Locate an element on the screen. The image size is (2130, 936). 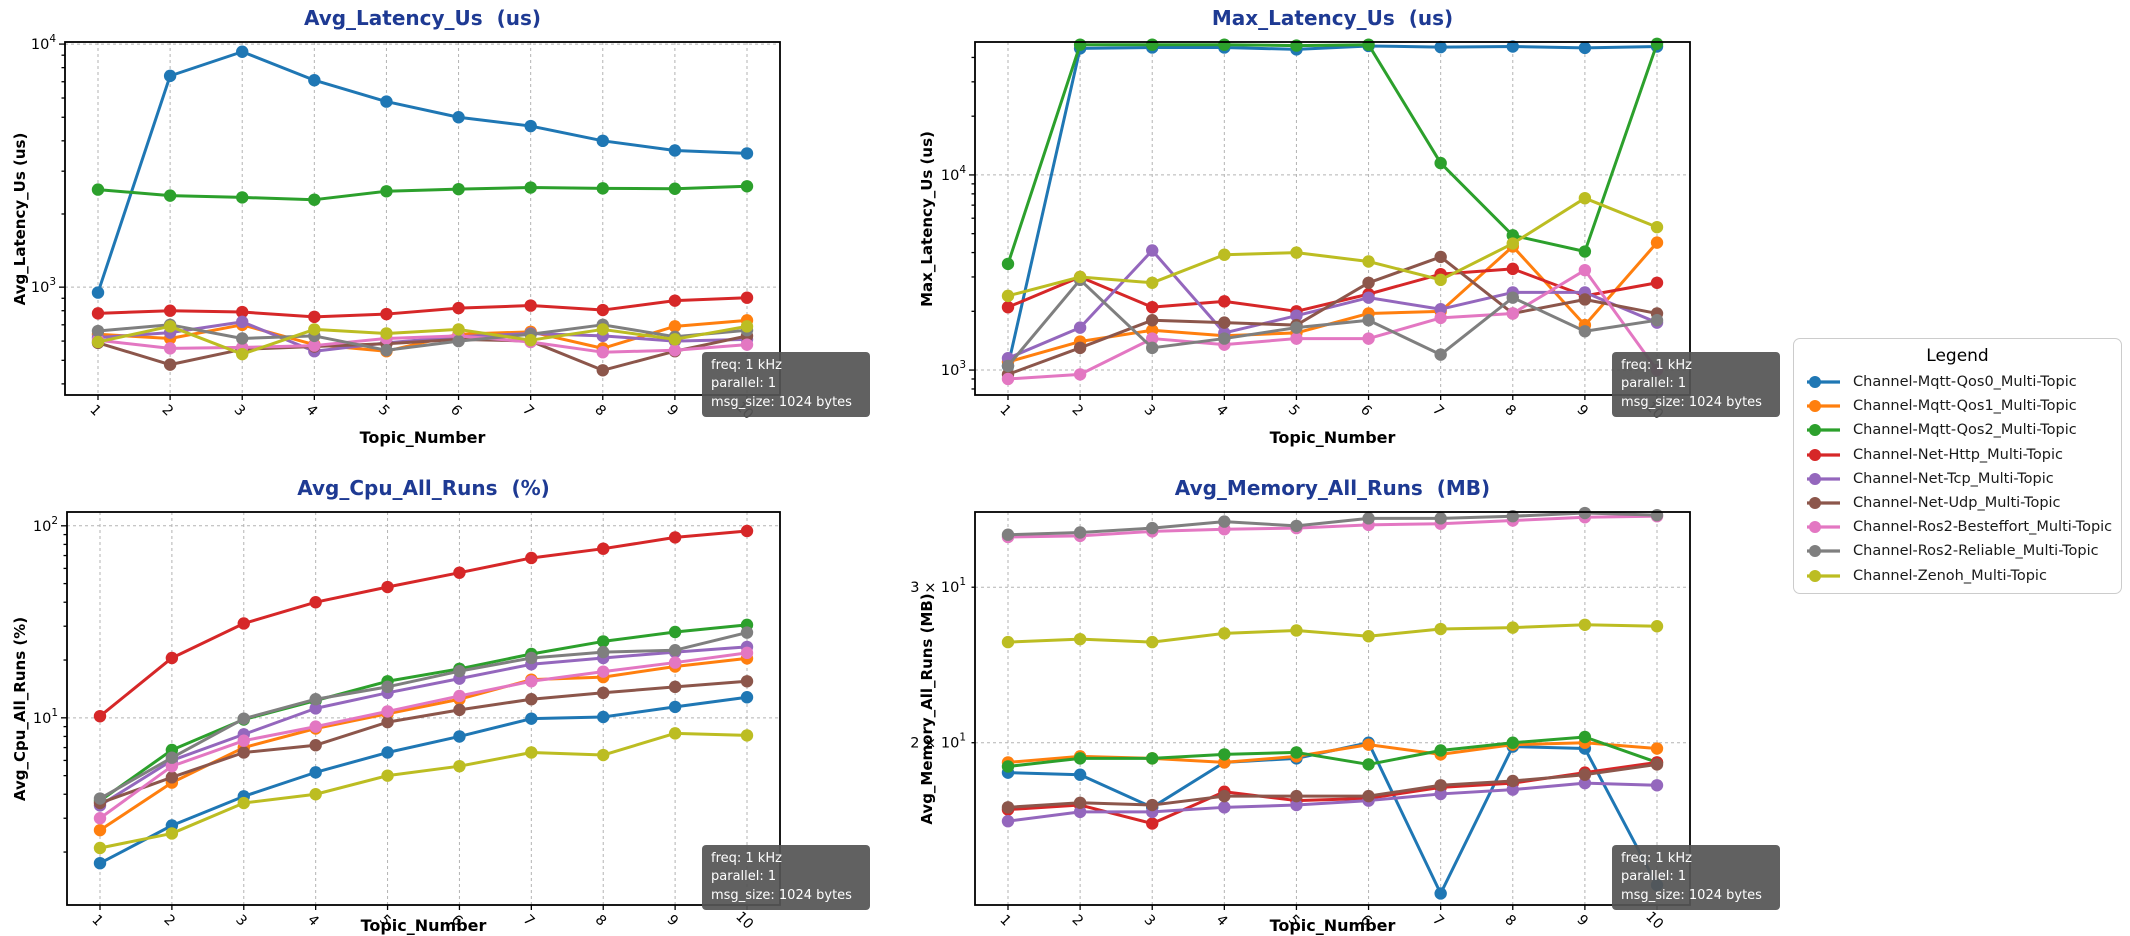
series-Channel-Net-Http_Multi-Topic is located at coordinates (422, 307).